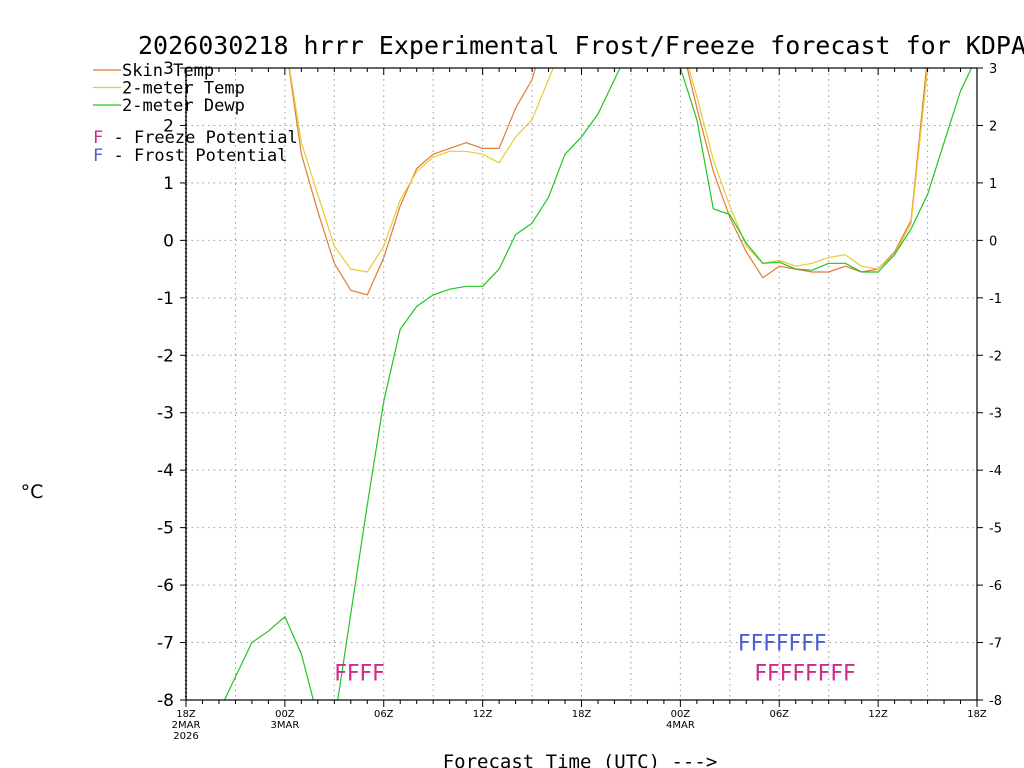 Image resolution: width=1024 pixels, height=768 pixels. What do you see at coordinates (680, 725) in the screenshot?
I see `x-tick-label: 4MAR` at bounding box center [680, 725].